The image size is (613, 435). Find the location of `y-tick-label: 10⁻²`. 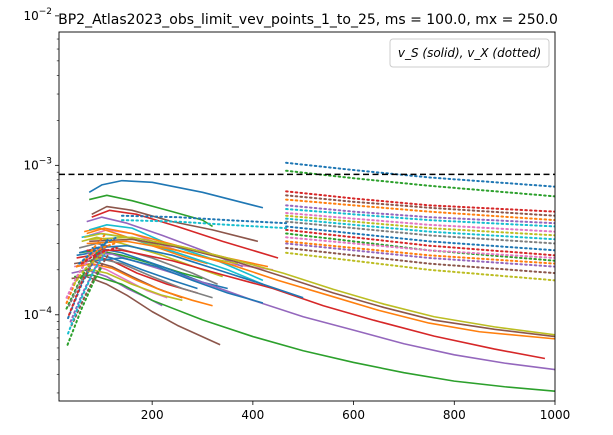

y-tick-label: 10⁻² is located at coordinates (37, 15).